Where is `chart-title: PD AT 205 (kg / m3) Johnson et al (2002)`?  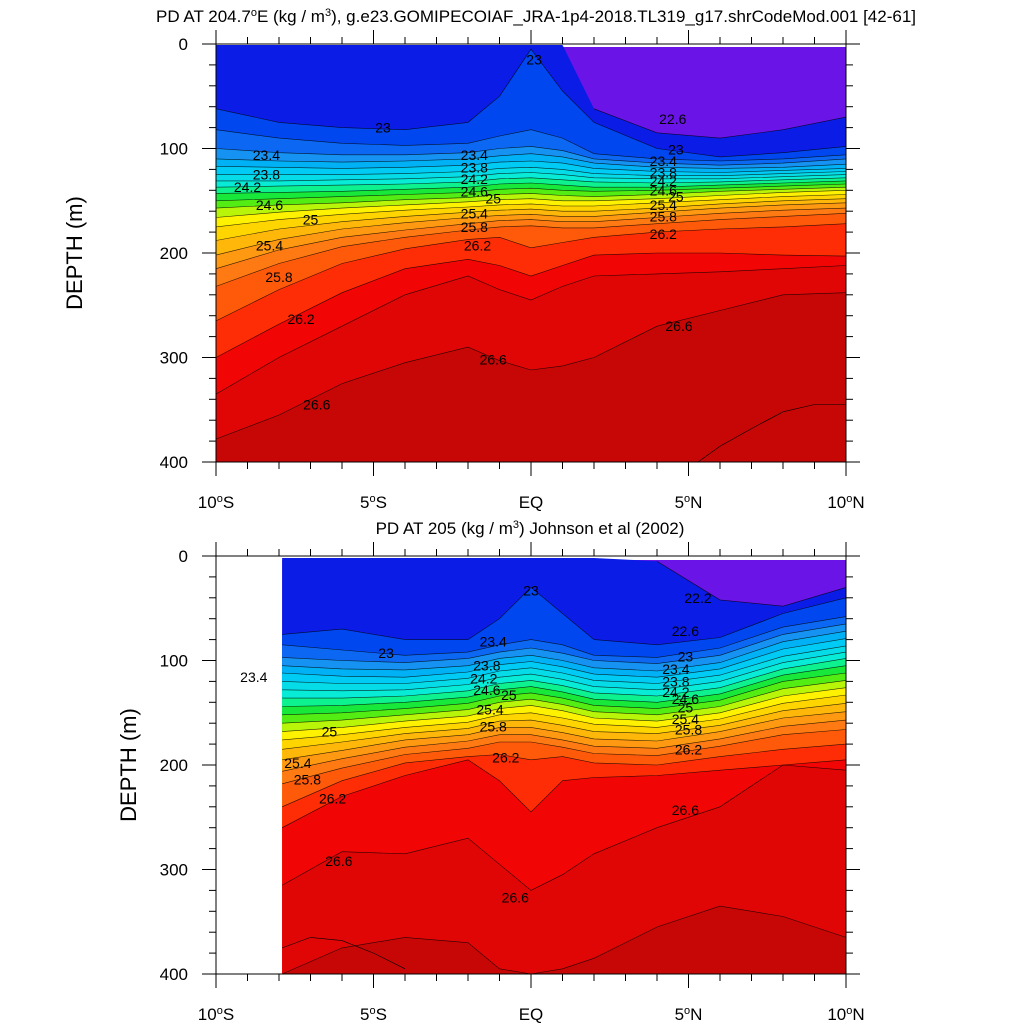 chart-title: PD AT 205 (kg / m3) Johnson et al (2002) is located at coordinates (530, 528).